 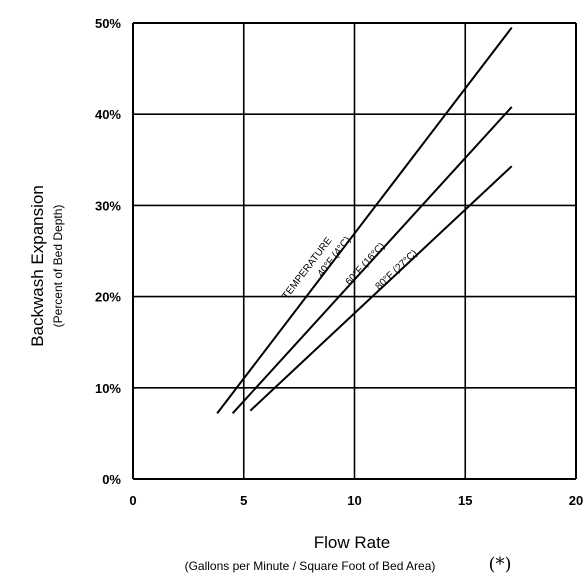 What do you see at coordinates (576, 500) in the screenshot?
I see `x-tick-label: 20` at bounding box center [576, 500].